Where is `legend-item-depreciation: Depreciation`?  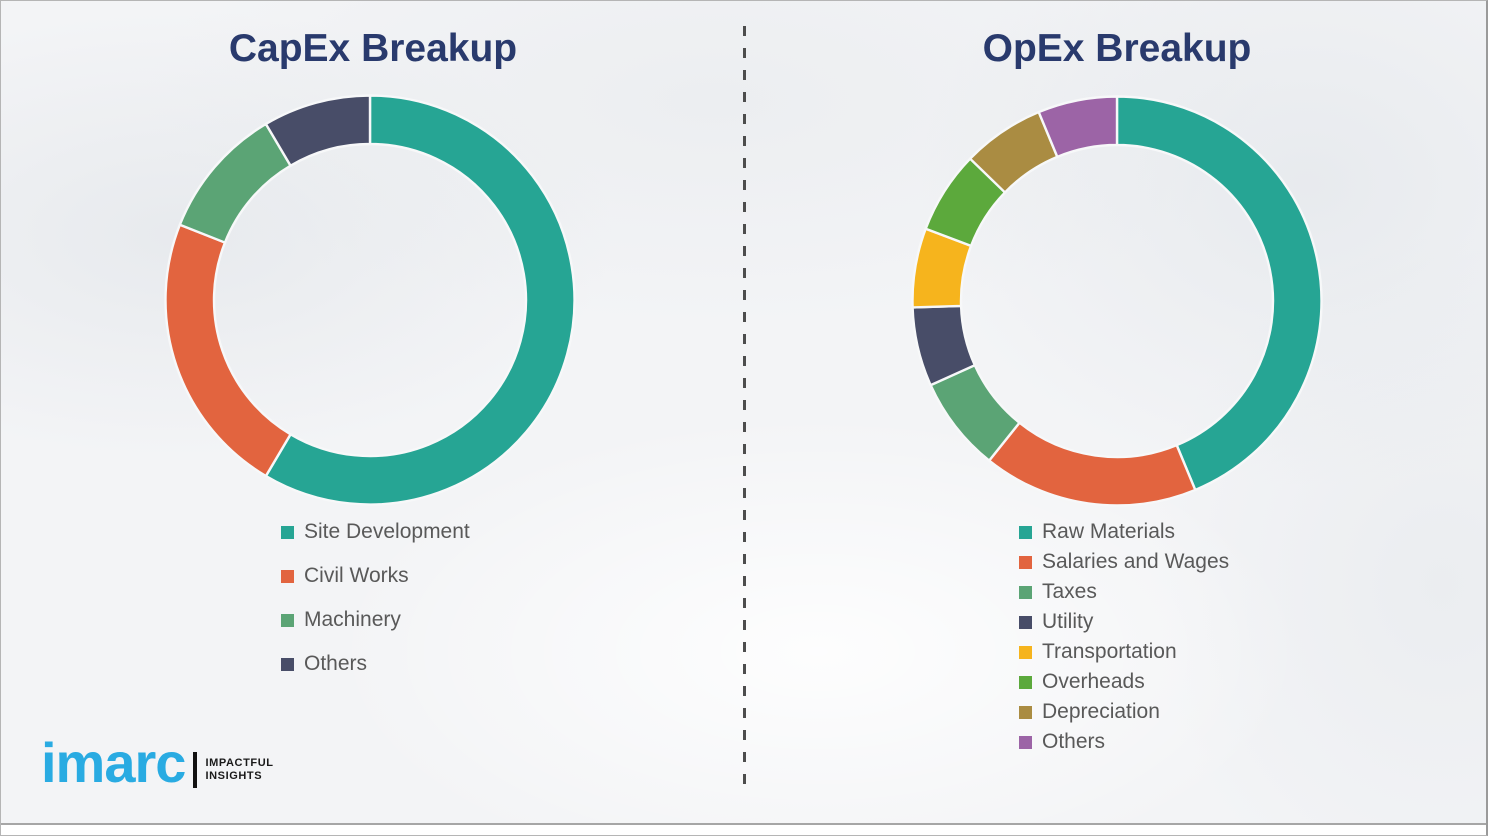
legend-item-depreciation: Depreciation is located at coordinates (1124, 712).